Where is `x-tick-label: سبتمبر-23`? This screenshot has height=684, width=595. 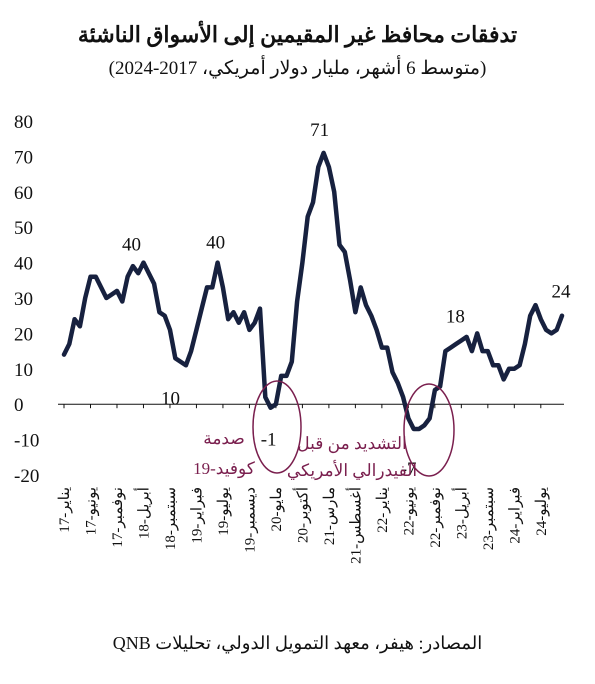 x-tick-label: سبتمبر-23 is located at coordinates (489, 518).